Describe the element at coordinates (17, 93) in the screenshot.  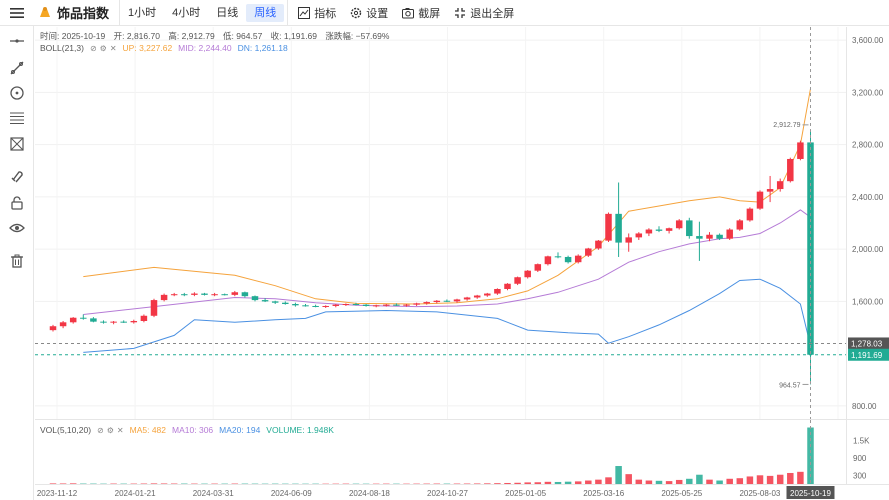
I see `circle-tool-icon` at that location.